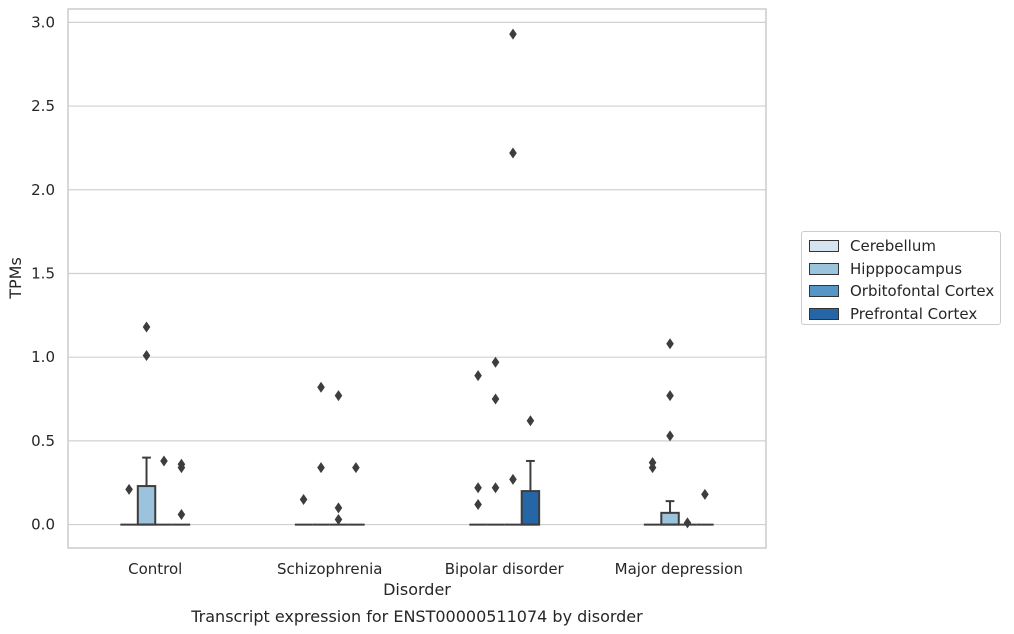 The image size is (1014, 634). Describe the element at coordinates (893, 246) in the screenshot. I see `legend-label: Cerebellum` at that location.